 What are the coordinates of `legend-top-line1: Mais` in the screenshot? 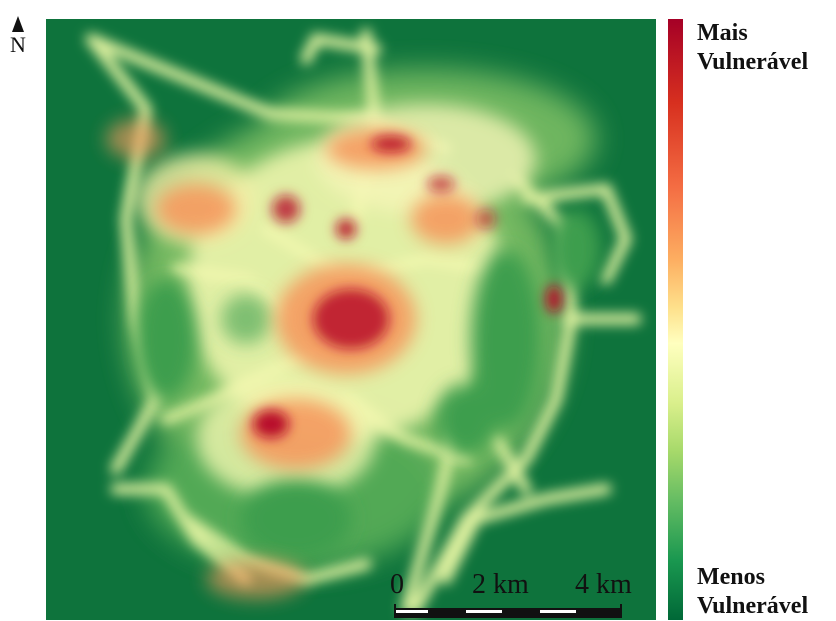 It's located at (722, 33).